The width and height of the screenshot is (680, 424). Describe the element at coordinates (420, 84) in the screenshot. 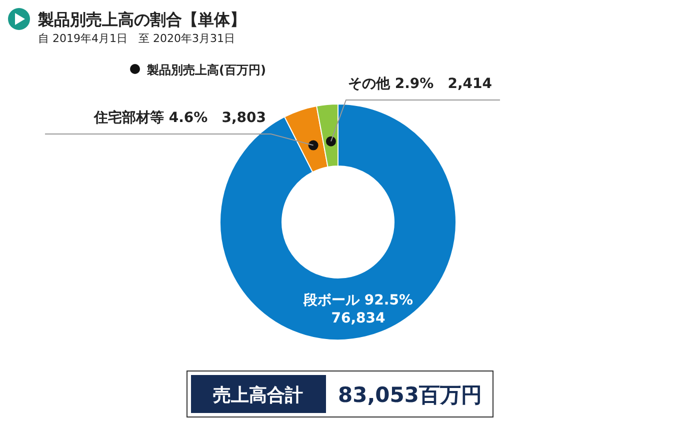

I see `slice-label: その他 2.9% 2,414` at that location.